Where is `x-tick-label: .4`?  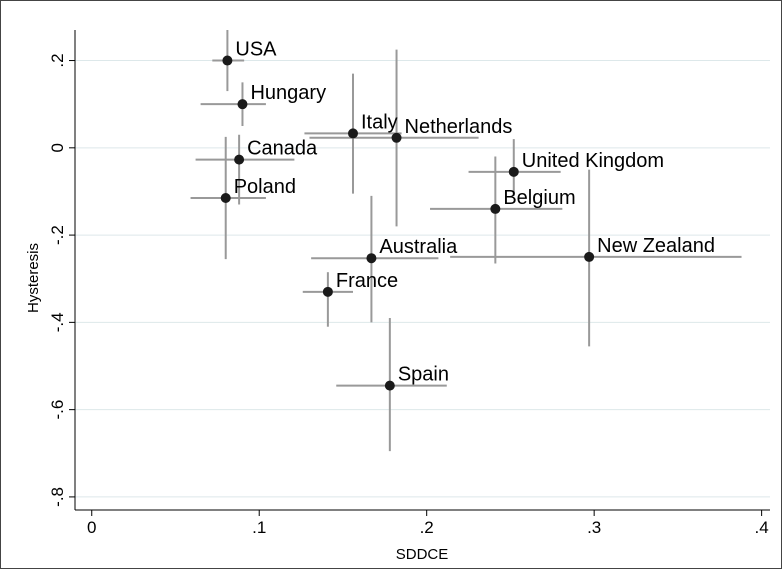
x-tick-label: .4 is located at coordinates (762, 527).